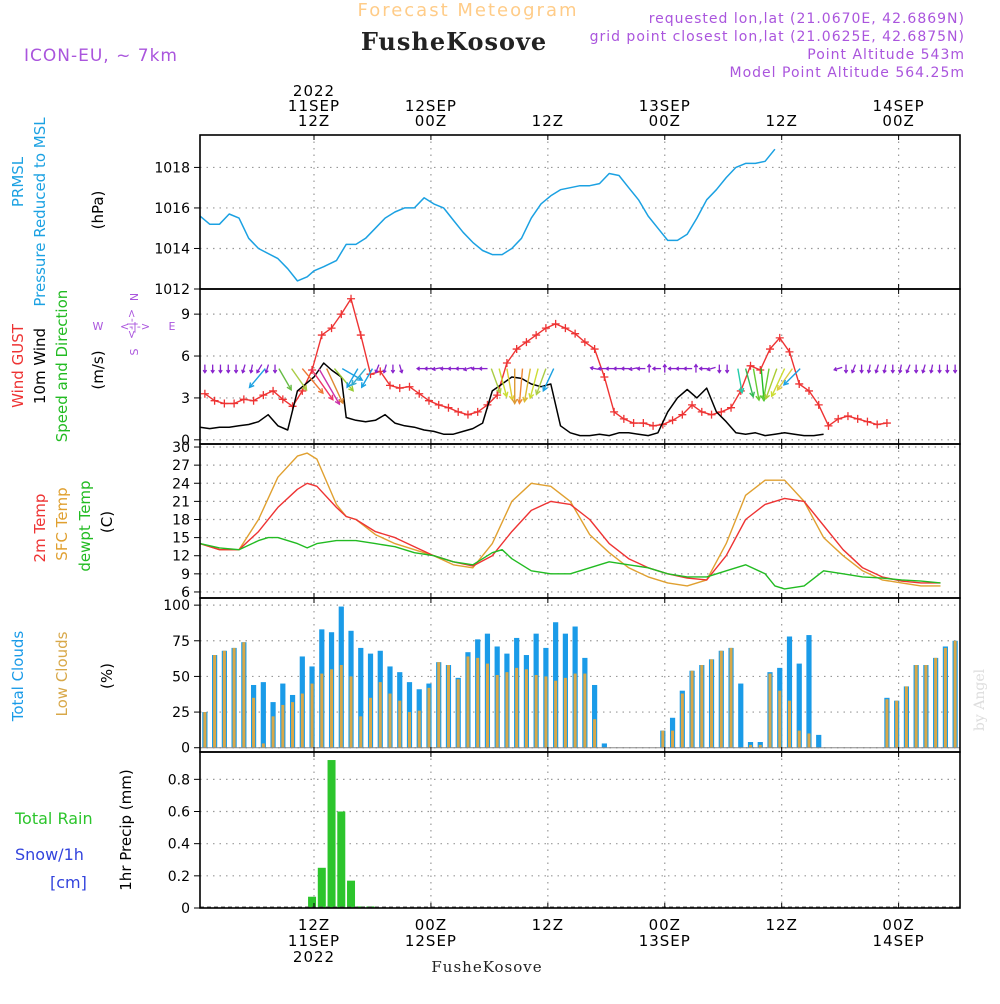 This screenshot has height=1004, width=1000. What do you see at coordinates (131, 324) in the screenshot?
I see `compass-arrow-vertical: <-|->` at bounding box center [131, 324].